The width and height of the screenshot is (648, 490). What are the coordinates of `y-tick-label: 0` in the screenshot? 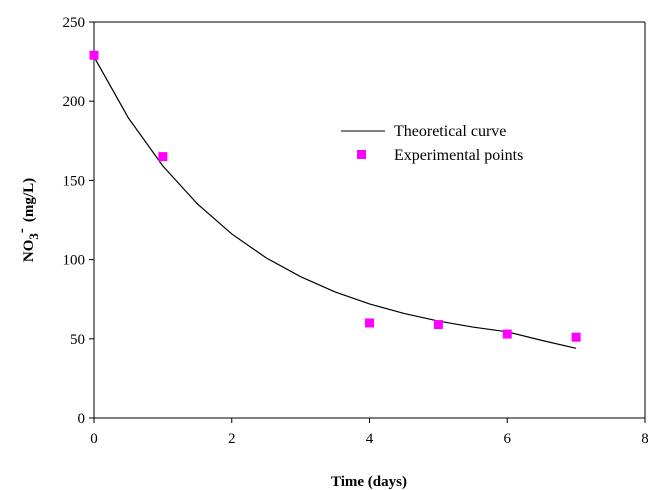 It's located at (82, 419).